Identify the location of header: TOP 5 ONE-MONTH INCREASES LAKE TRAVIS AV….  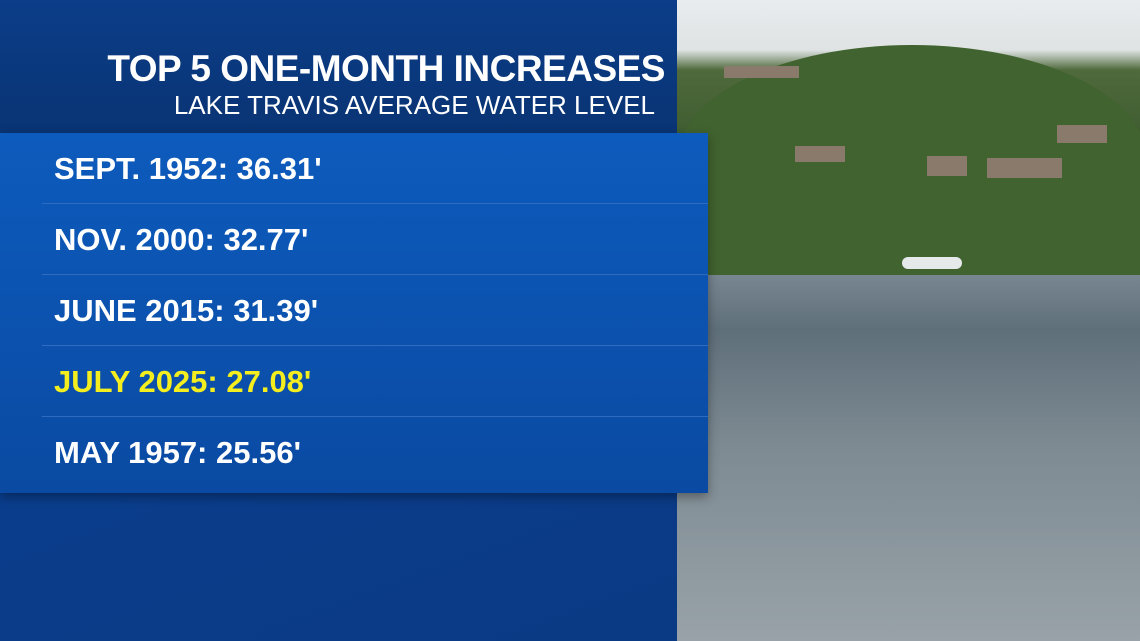
(338, 66).